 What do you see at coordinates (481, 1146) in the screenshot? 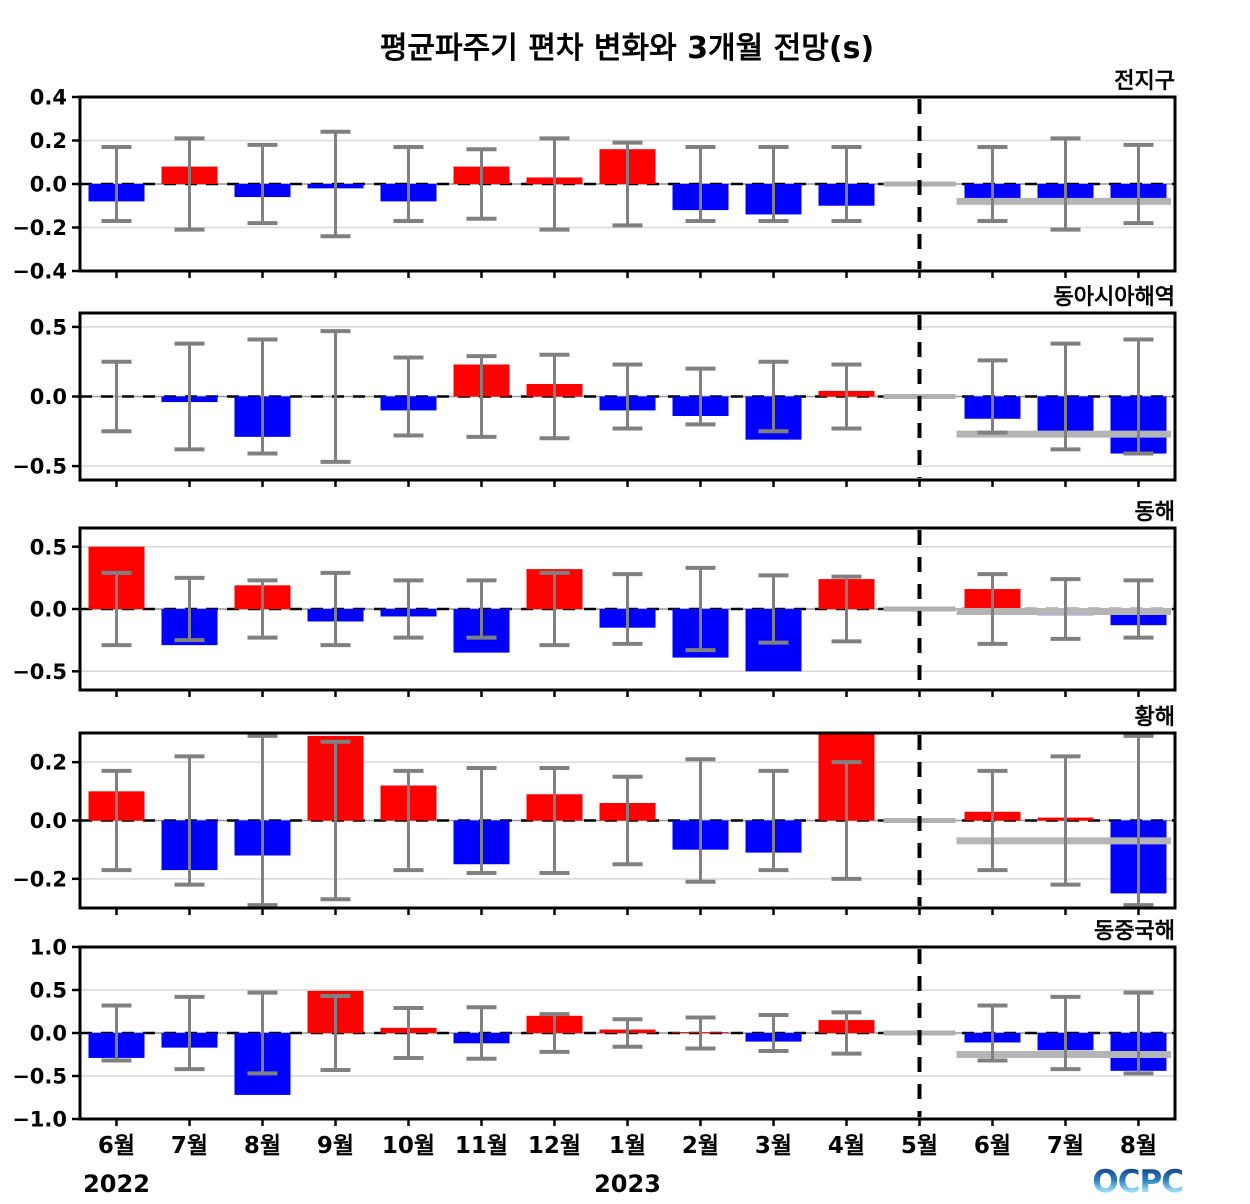
I see `x-tick-label-5: 11월` at bounding box center [481, 1146].